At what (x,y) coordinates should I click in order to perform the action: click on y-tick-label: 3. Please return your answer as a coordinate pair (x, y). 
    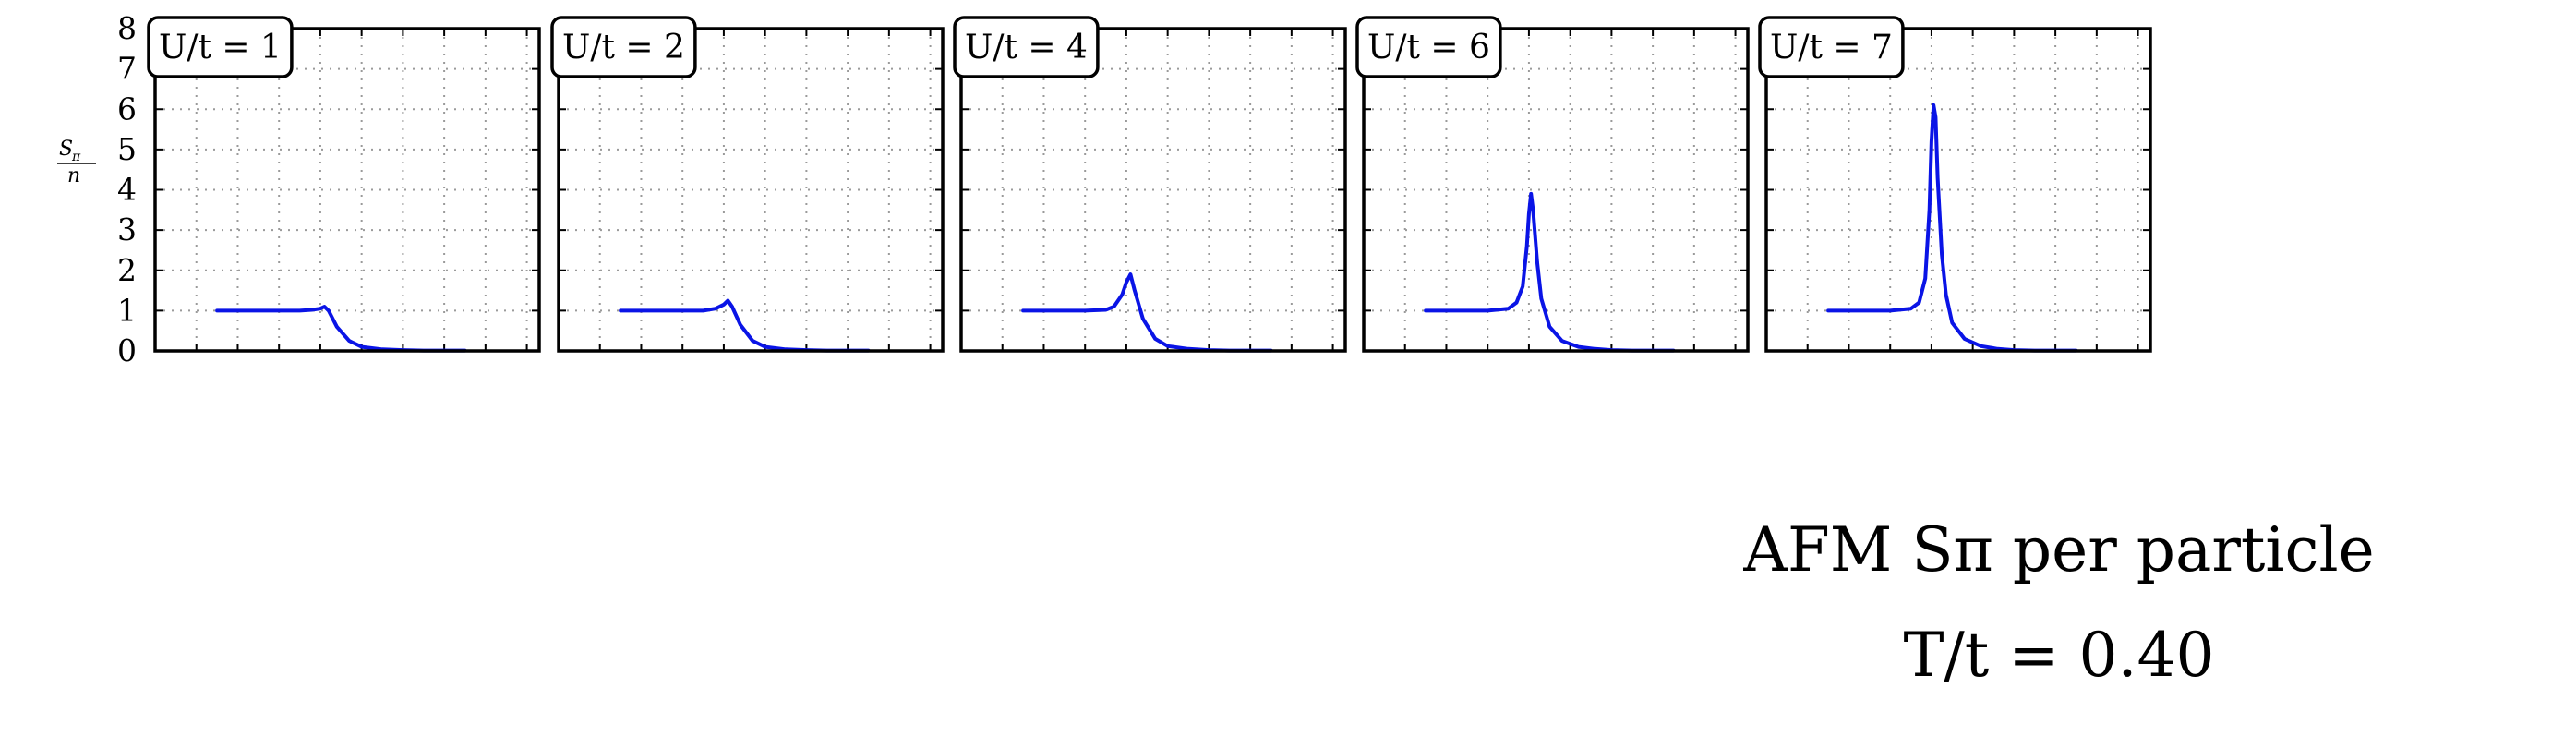
    Looking at the image, I should click on (127, 229).